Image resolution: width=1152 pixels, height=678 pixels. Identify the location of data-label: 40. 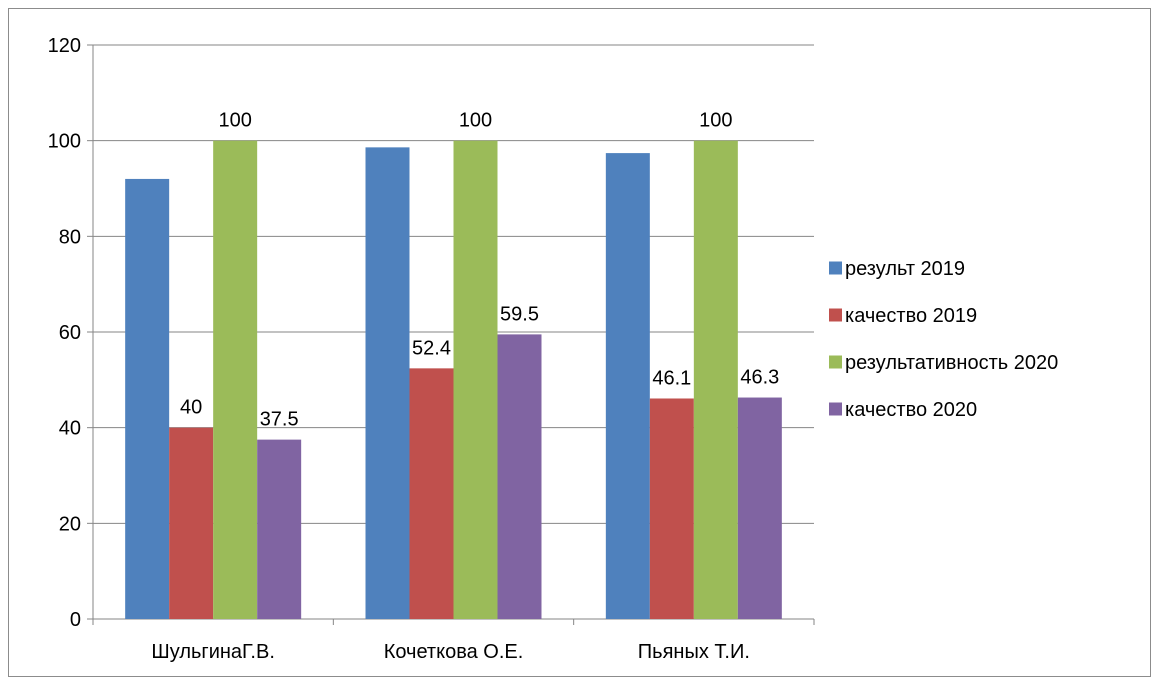
(191, 408).